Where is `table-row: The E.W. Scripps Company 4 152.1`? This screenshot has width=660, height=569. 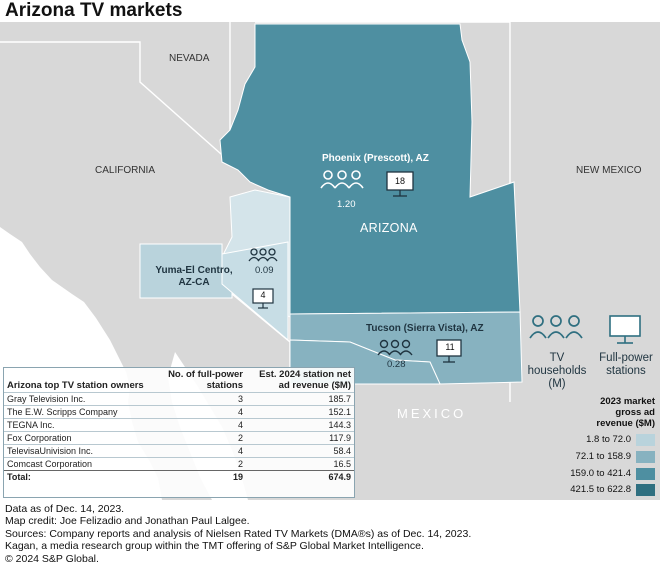 table-row: The E.W. Scripps Company 4 152.1 is located at coordinates (179, 412).